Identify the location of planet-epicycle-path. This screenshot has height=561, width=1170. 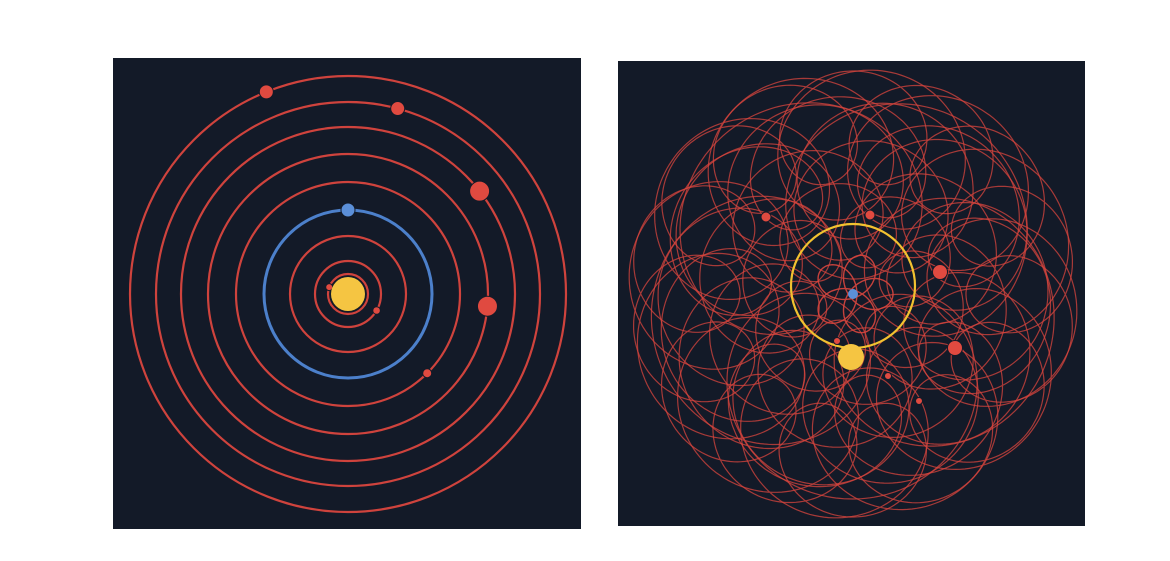
(853, 294).